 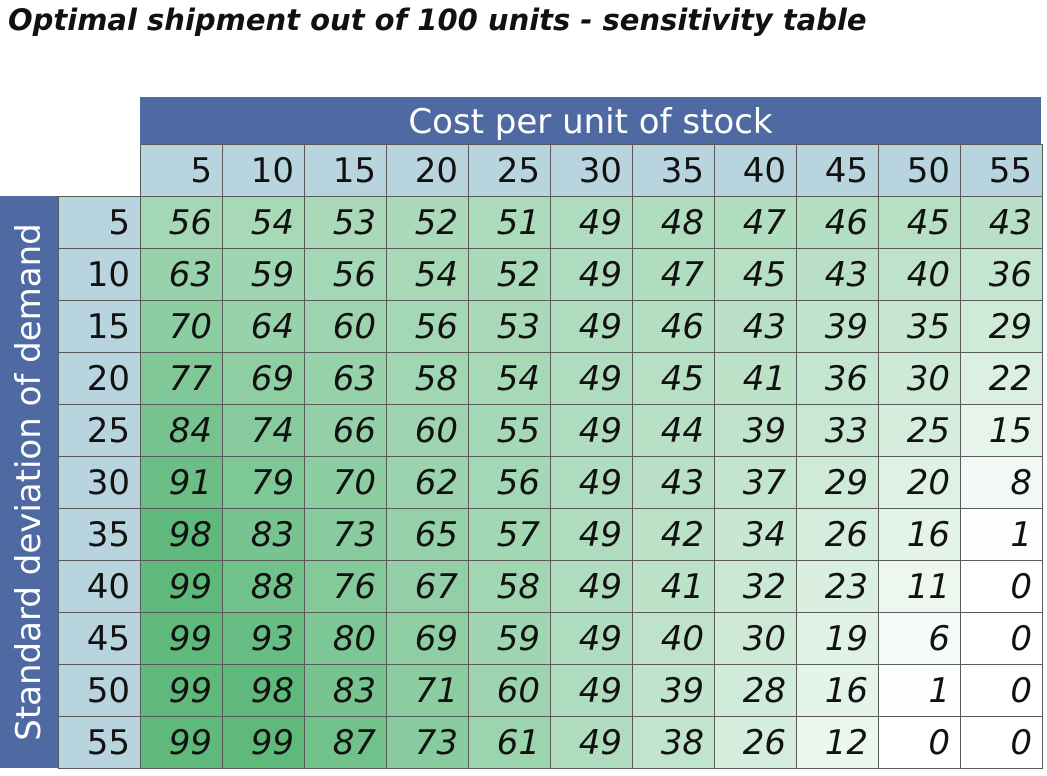 I want to click on row-axis-label-band: Standard deviation of demand, so click(x=29, y=482).